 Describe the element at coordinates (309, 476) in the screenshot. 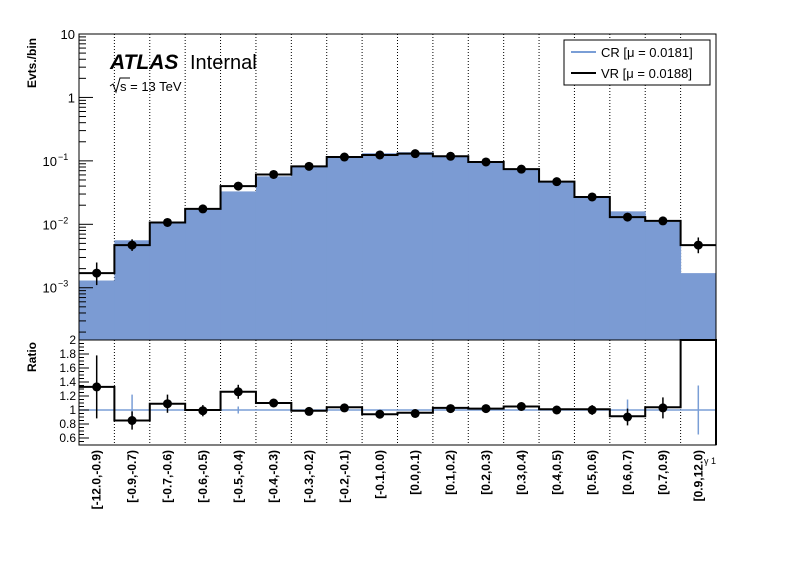

I see `x-tick-label: [-0.3,-0.2)` at that location.